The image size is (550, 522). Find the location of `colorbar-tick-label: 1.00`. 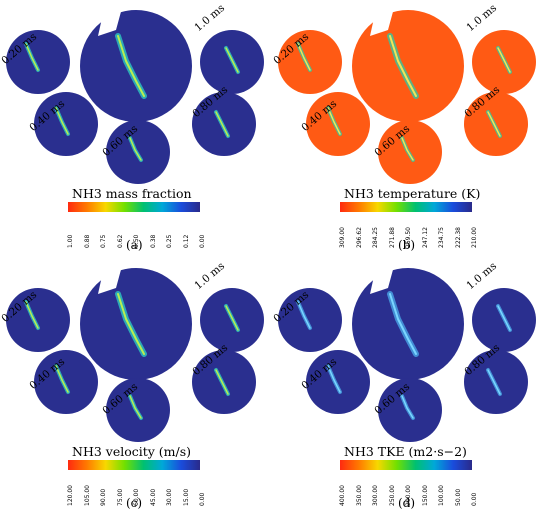

colorbar-tick-label: 1.00 is located at coordinates (70, 241).